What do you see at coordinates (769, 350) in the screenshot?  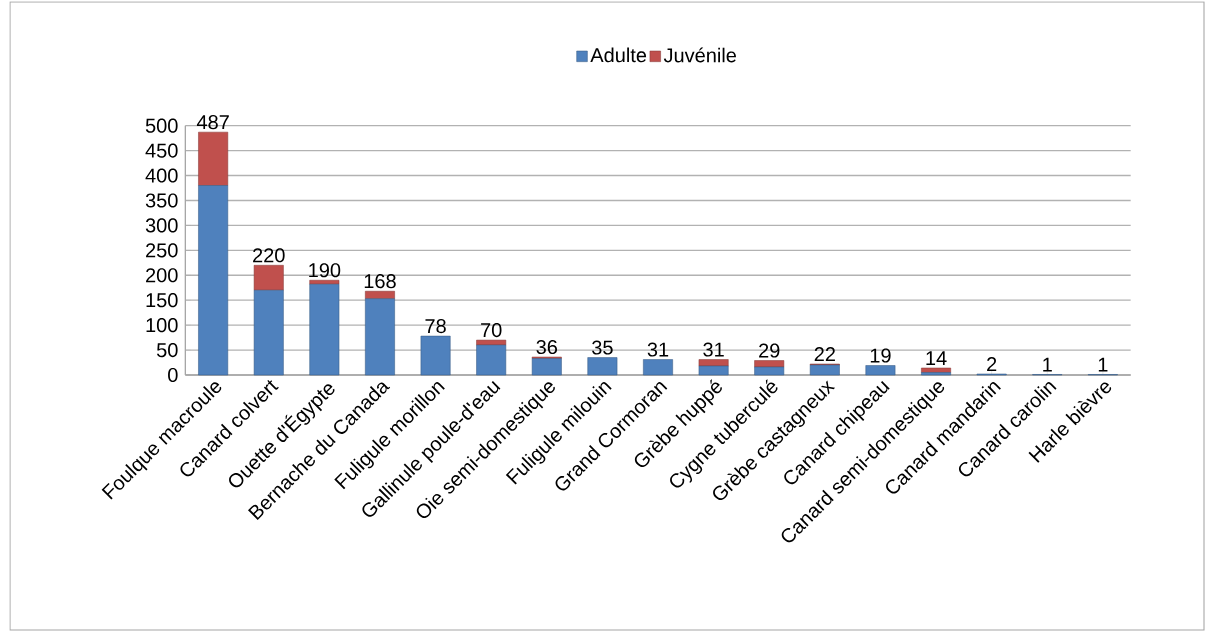 I see `total-label: 29` at bounding box center [769, 350].